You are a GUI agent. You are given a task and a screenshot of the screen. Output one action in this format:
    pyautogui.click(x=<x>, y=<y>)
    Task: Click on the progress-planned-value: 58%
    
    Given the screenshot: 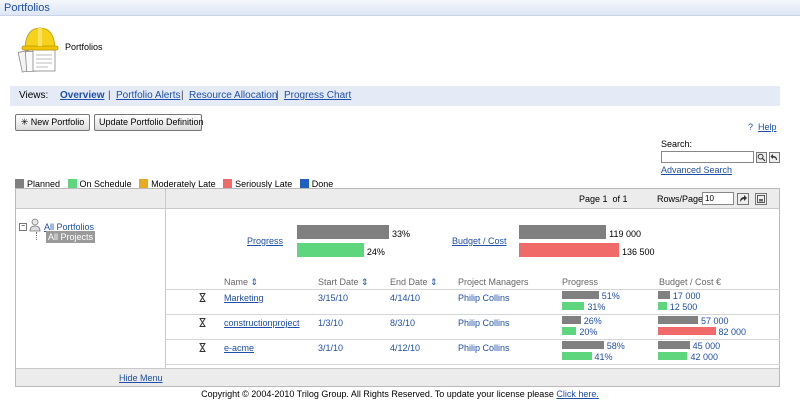 What is the action you would take?
    pyautogui.click(x=615, y=346)
    